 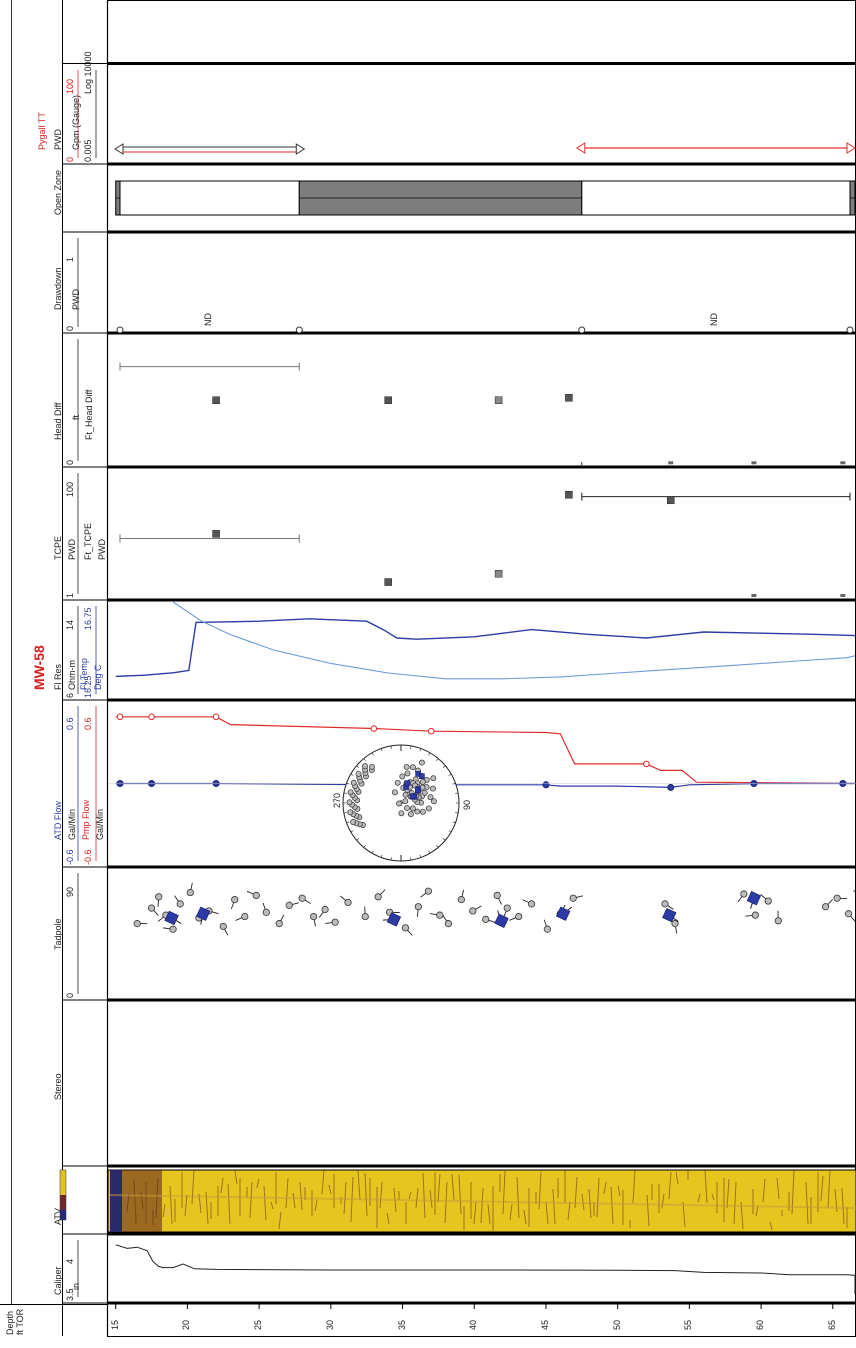 What do you see at coordinates (70, 328) in the screenshot?
I see `scale-min-drawdown: 0` at bounding box center [70, 328].